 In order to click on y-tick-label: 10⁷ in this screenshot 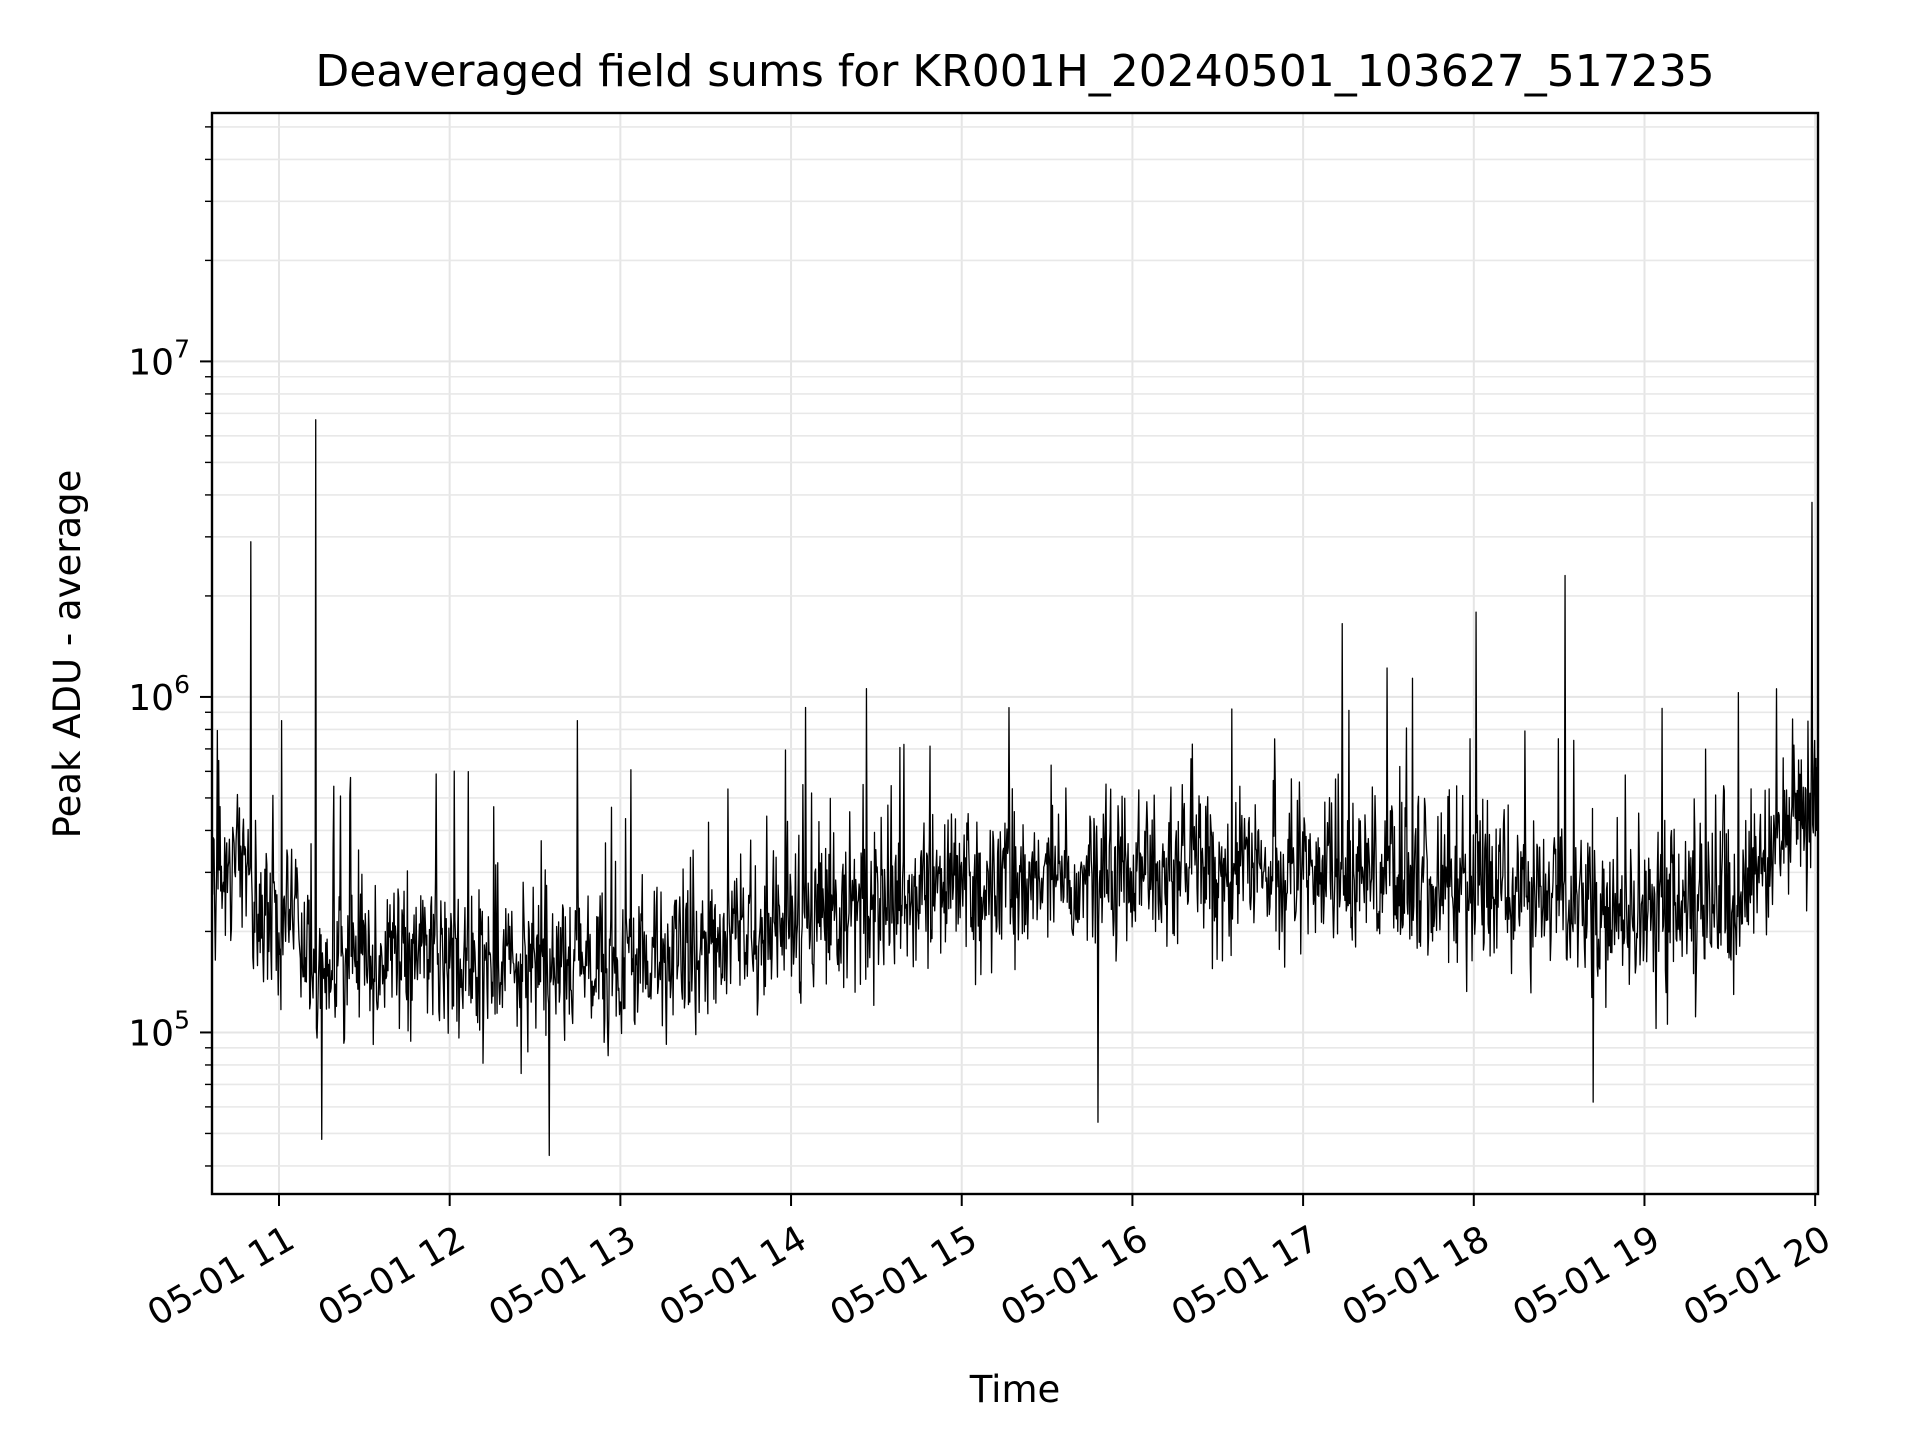, I will do `click(159, 358)`.